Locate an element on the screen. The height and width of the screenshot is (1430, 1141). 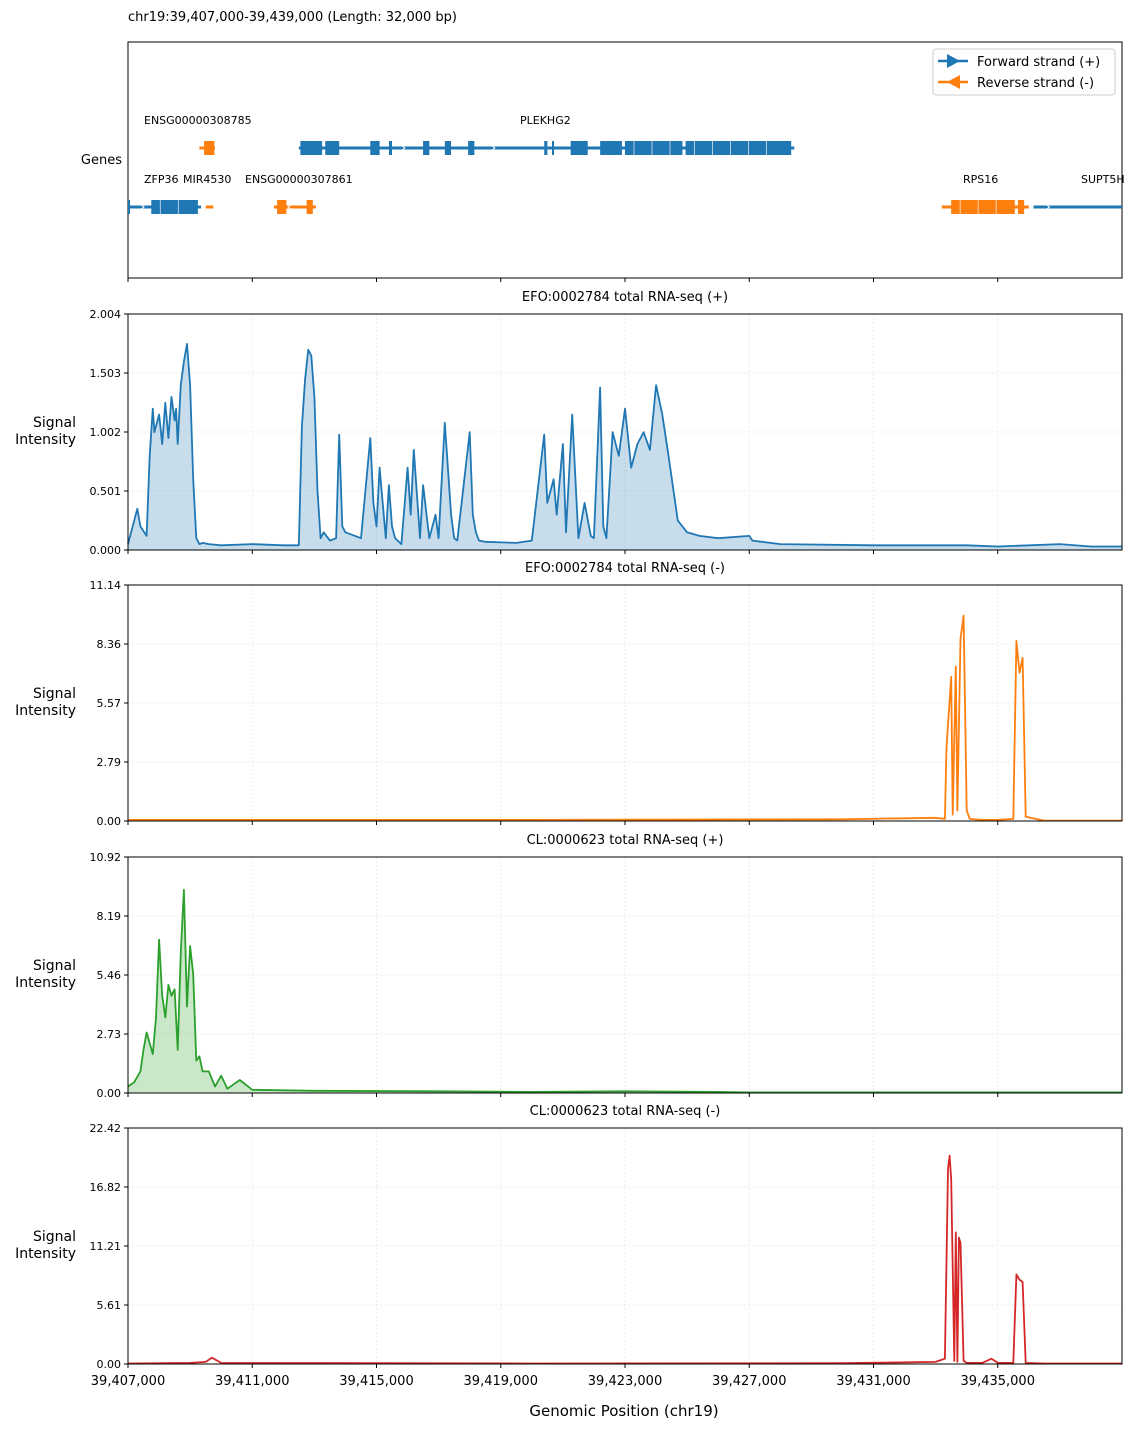
x-tick-label: 39,419,000 is located at coordinates (501, 1381).